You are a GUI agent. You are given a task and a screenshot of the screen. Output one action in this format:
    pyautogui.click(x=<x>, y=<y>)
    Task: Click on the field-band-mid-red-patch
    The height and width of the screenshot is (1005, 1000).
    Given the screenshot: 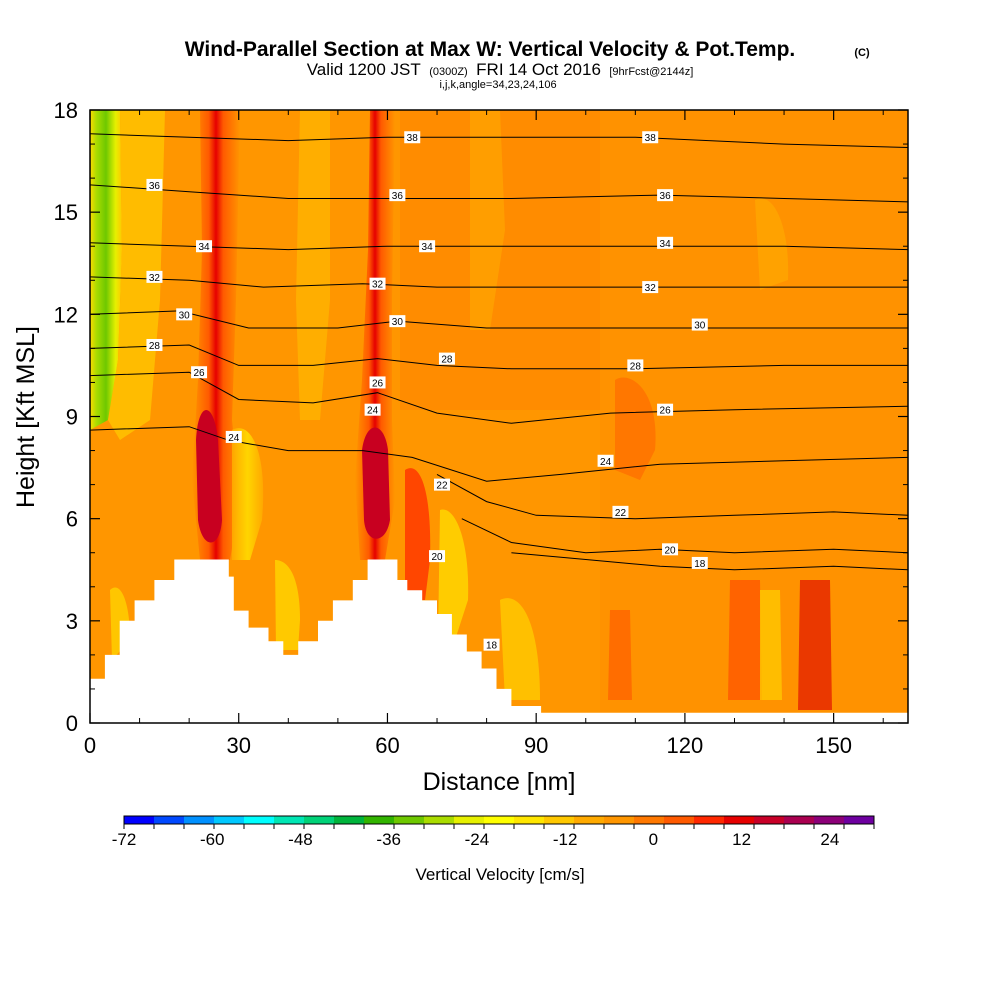 What is the action you would take?
    pyautogui.click(x=635, y=428)
    